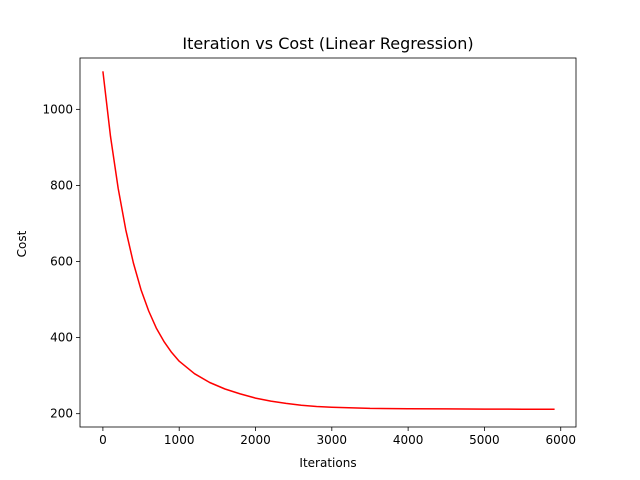 The image size is (640, 480). What do you see at coordinates (57, 109) in the screenshot?
I see `y-tick-label: 1000` at bounding box center [57, 109].